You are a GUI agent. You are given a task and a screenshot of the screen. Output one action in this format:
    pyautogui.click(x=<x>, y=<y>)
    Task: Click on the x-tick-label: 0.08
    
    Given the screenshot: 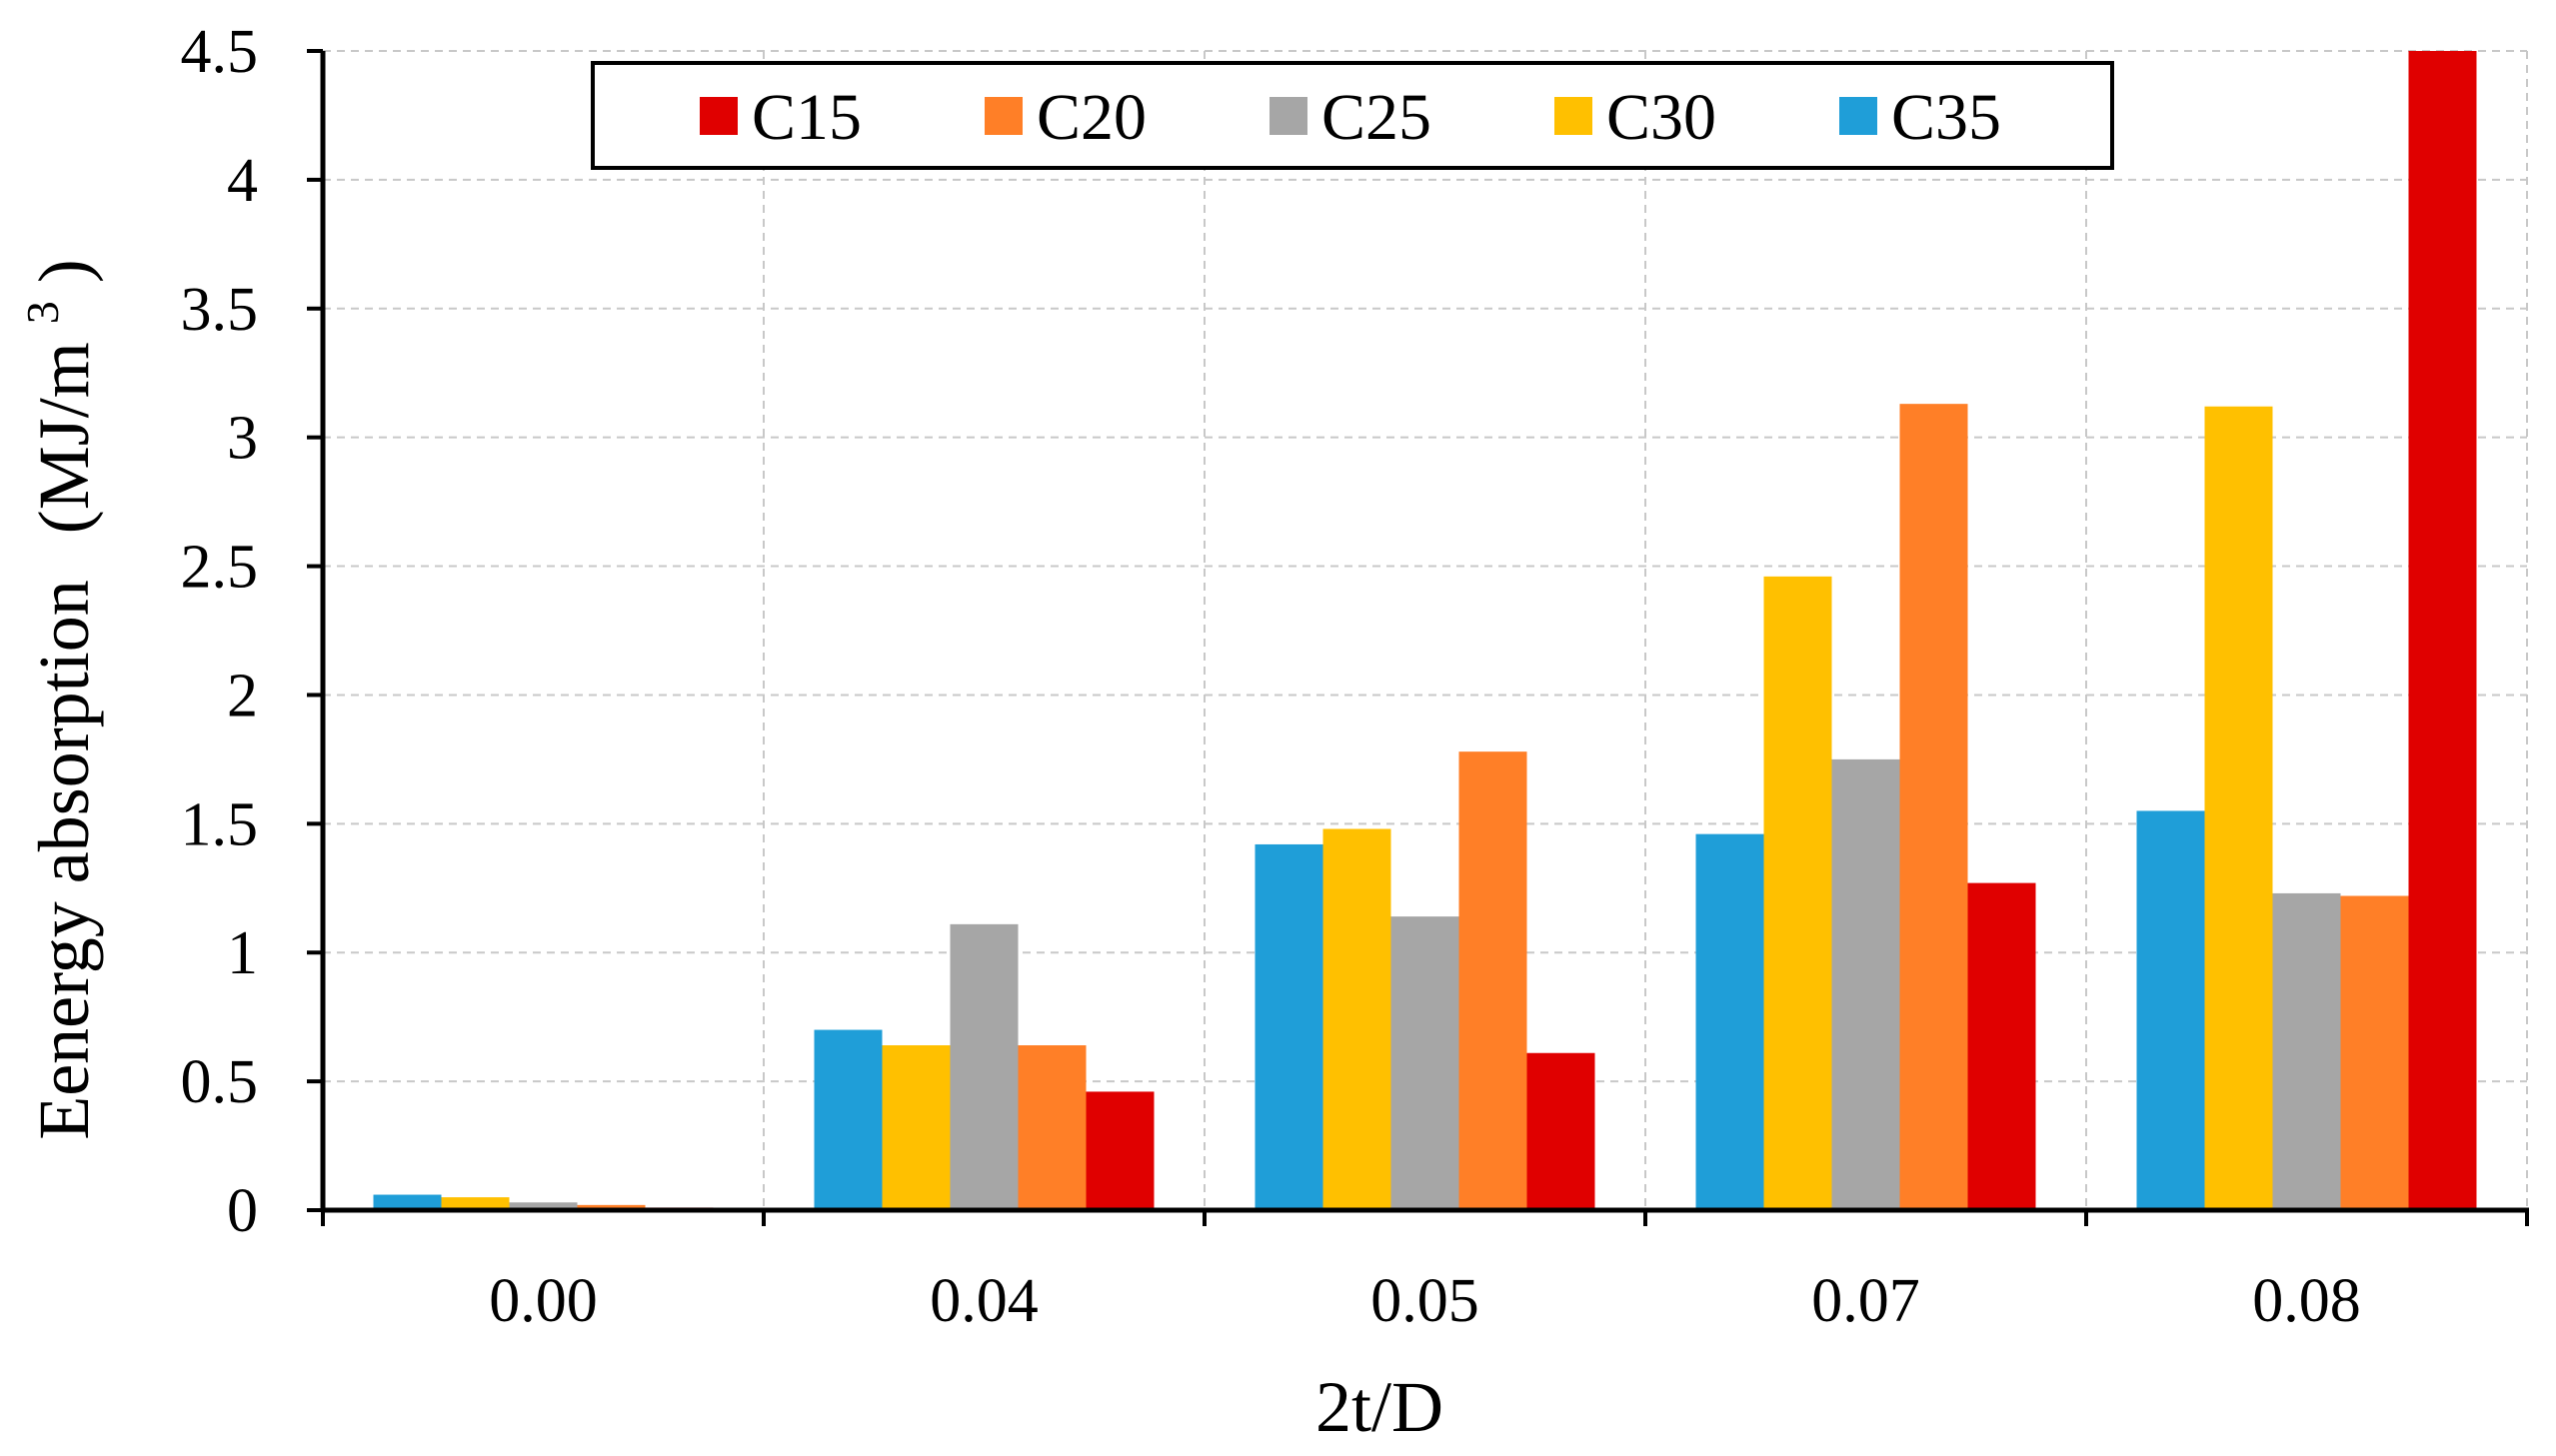 What is the action you would take?
    pyautogui.click(x=2306, y=1301)
    